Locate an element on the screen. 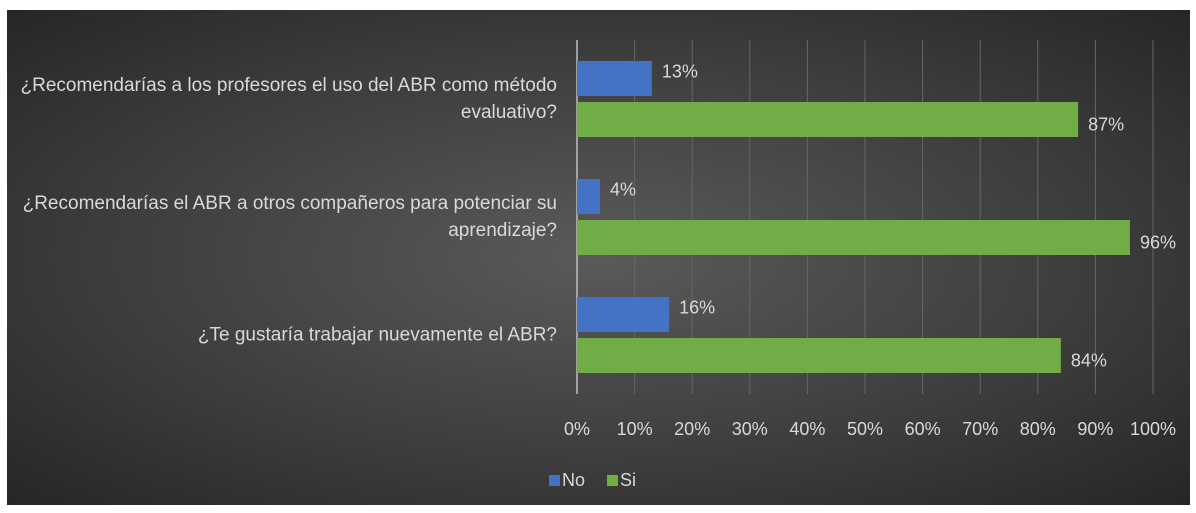 The width and height of the screenshot is (1196, 513). x-tick-label: 40% is located at coordinates (807, 429).